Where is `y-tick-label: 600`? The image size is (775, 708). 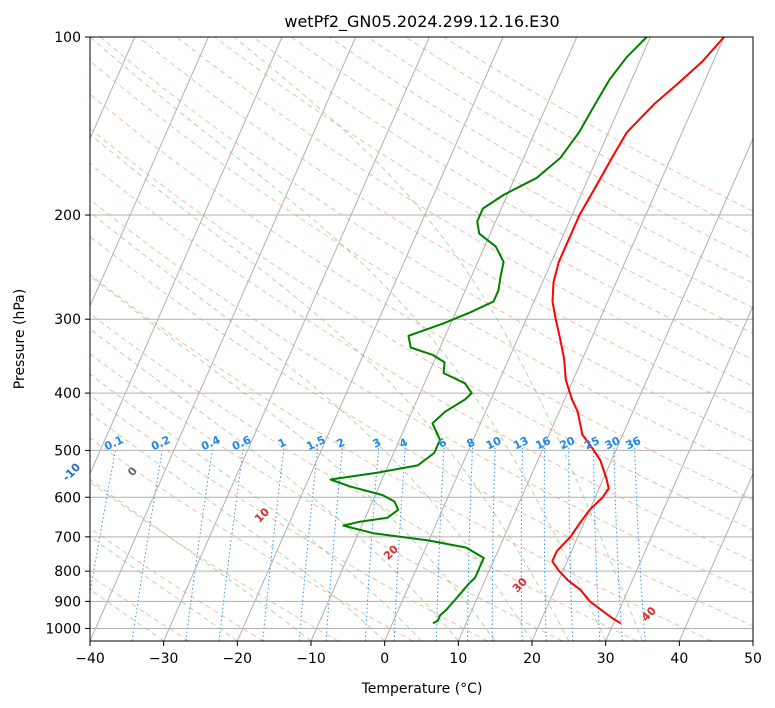
y-tick-label: 600 is located at coordinates (67, 498).